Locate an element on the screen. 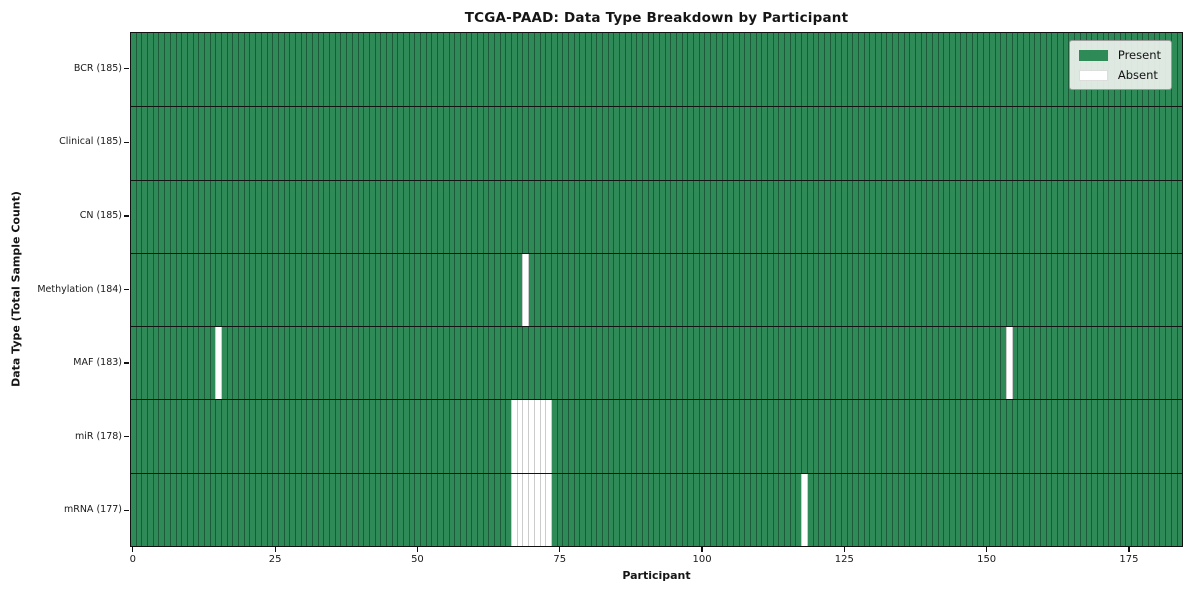  x-tick-mark is located at coordinates (133, 549).